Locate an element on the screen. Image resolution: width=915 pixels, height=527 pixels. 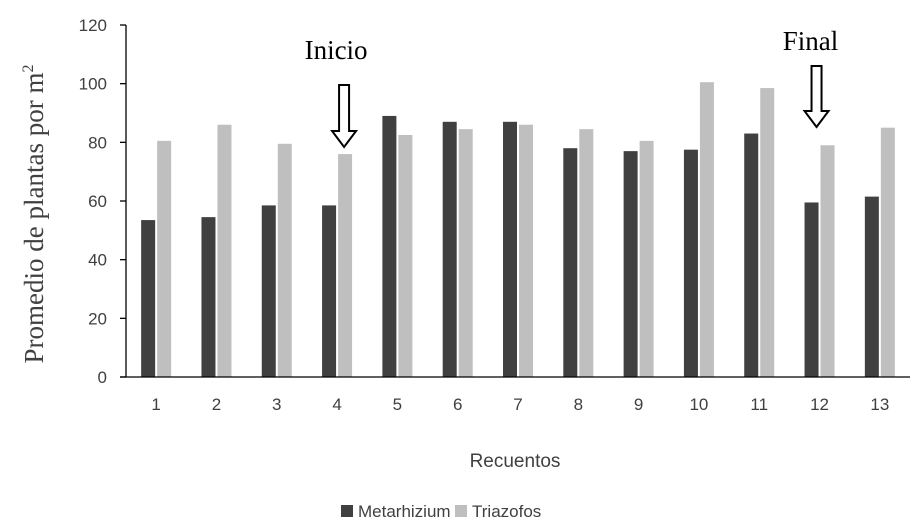
legend: Metarhizium Triazofos is located at coordinates (441, 511).